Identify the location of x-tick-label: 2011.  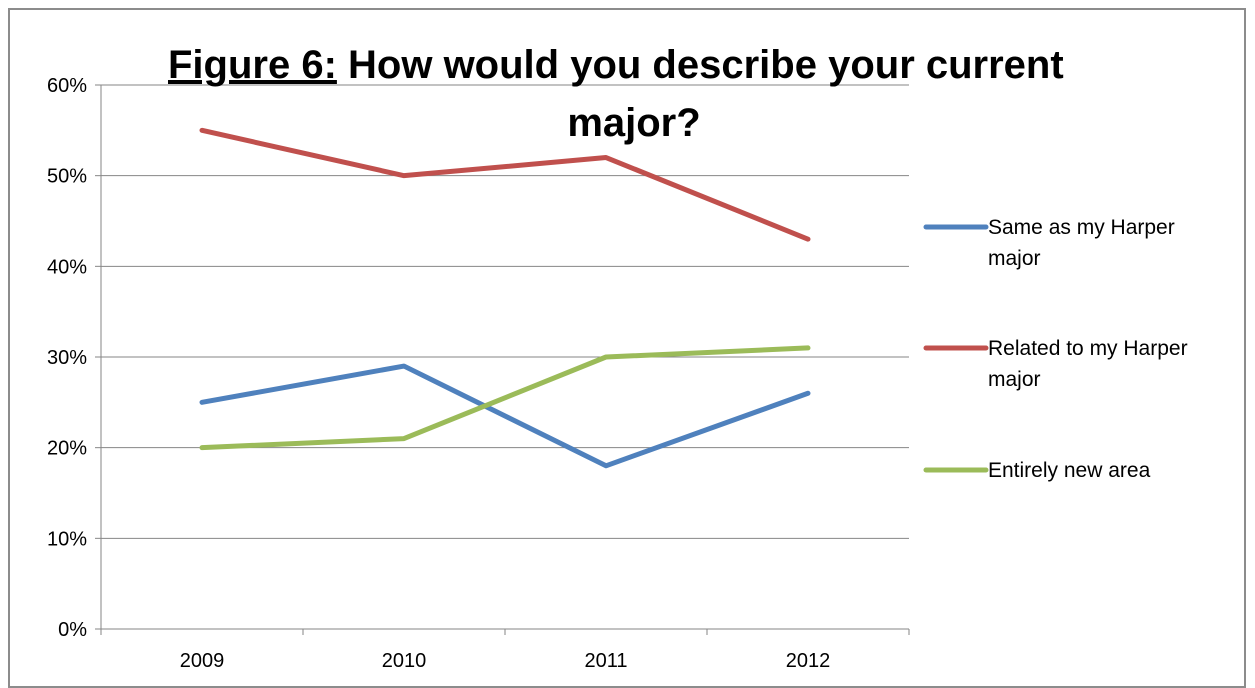
(605, 661).